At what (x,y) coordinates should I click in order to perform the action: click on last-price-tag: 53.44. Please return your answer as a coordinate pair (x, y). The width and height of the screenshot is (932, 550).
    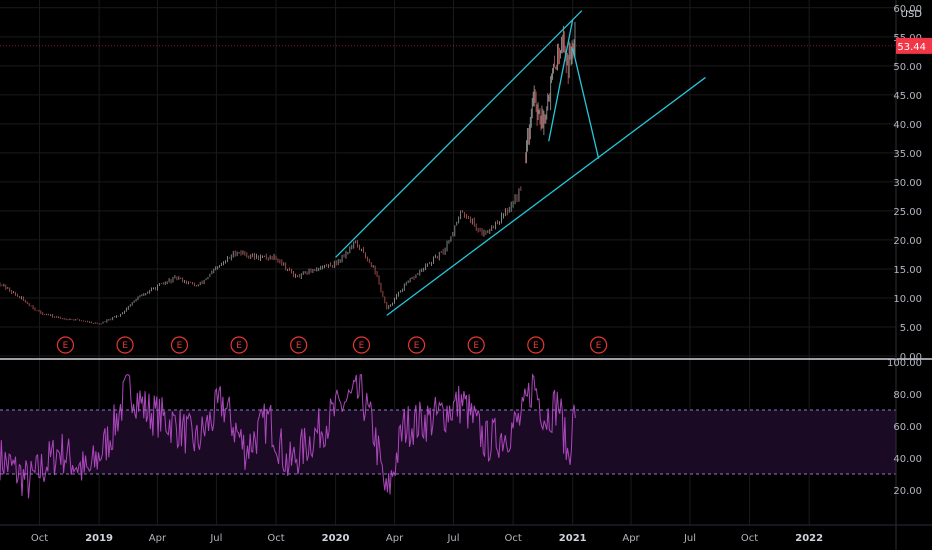
    Looking at the image, I should click on (914, 45).